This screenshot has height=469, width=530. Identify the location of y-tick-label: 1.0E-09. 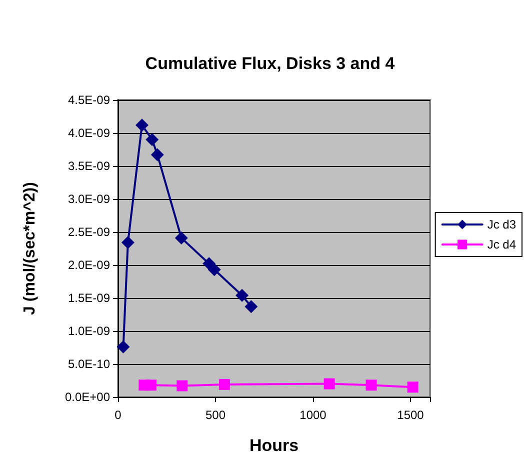
(89, 331).